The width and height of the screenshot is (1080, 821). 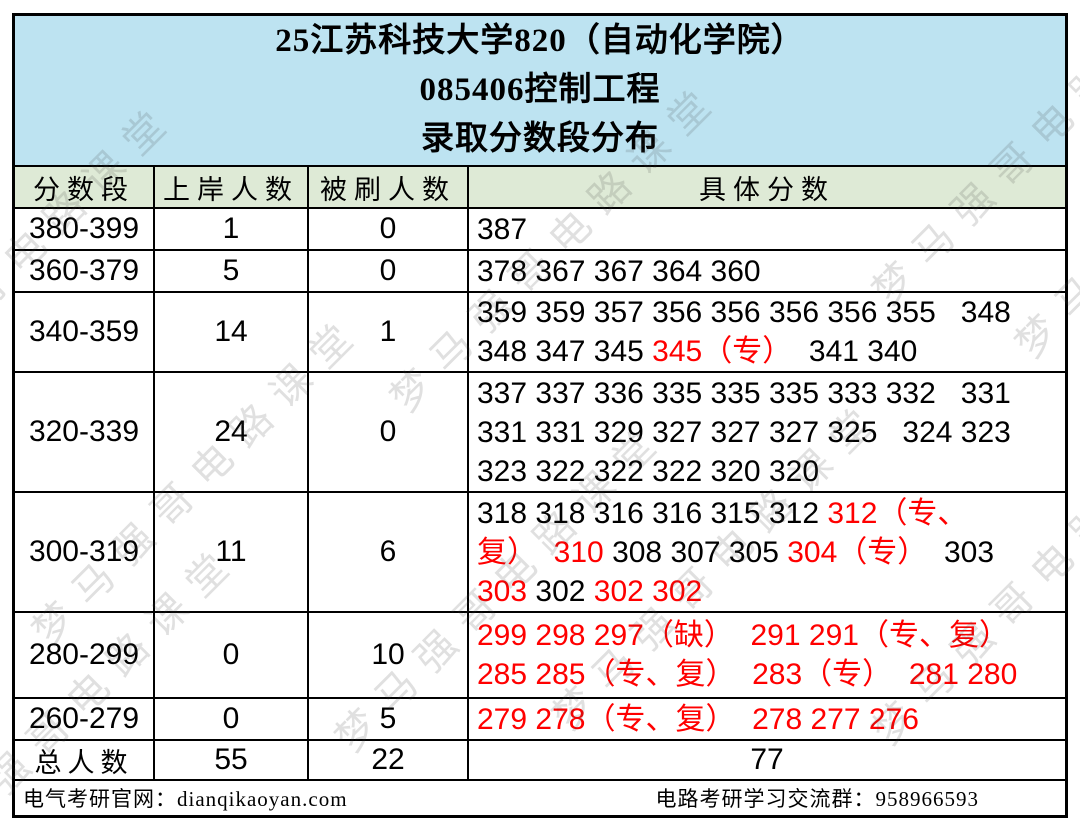 I want to click on score-range-cell: 380-399, so click(x=84, y=228).